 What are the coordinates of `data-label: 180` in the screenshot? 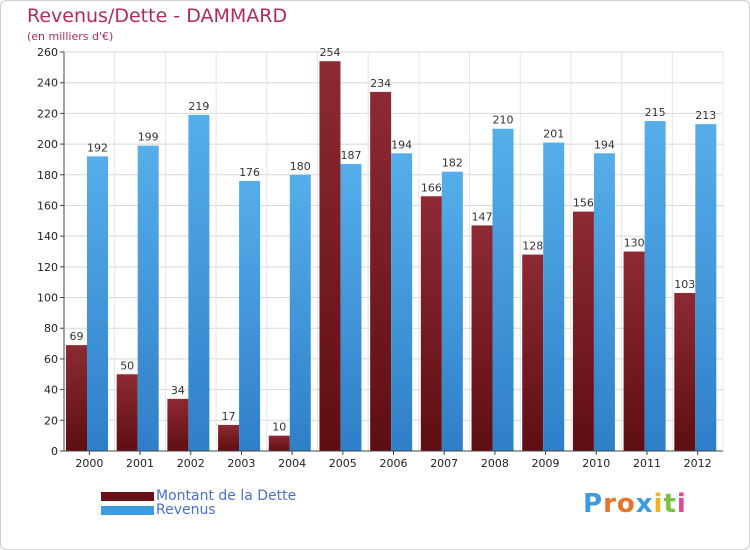 It's located at (300, 166).